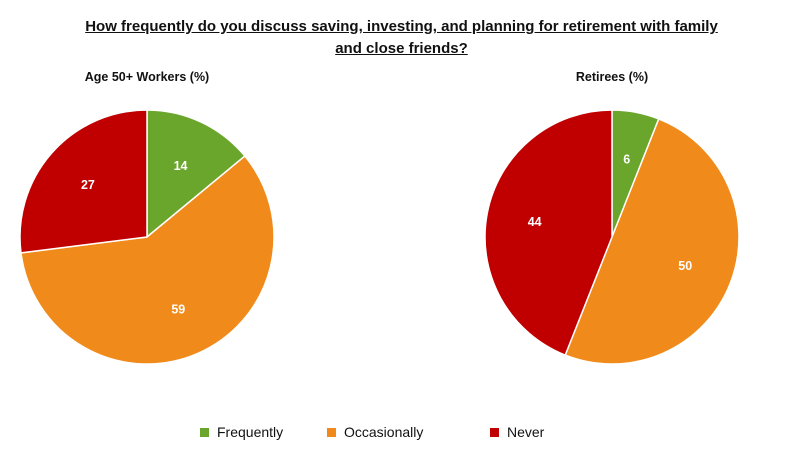 The image size is (803, 454). I want to click on legend-item-occasionally: Occasionally, so click(375, 432).